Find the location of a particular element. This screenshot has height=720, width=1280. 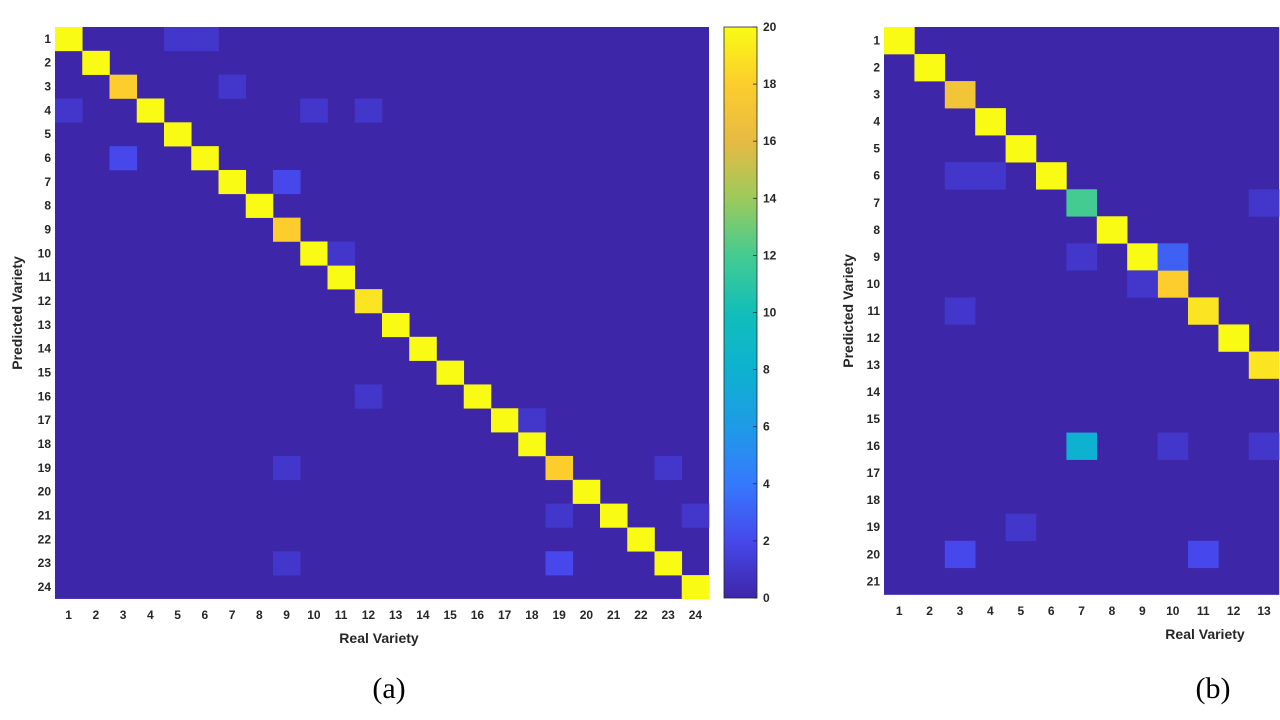

y-tick-a-17: 17 is located at coordinates (45, 420).